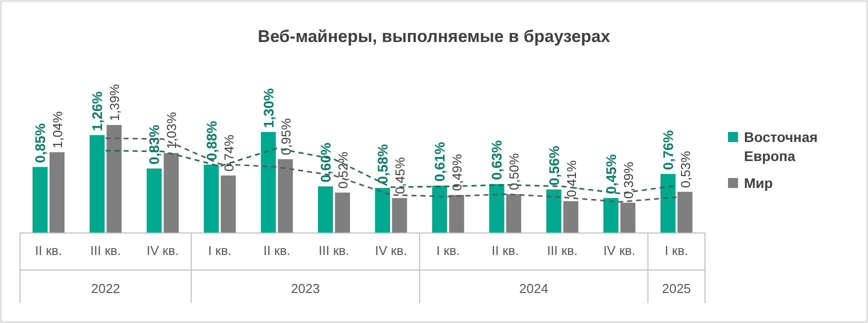 This screenshot has height=323, width=868. I want to click on data-label: 1,03%, so click(172, 130).